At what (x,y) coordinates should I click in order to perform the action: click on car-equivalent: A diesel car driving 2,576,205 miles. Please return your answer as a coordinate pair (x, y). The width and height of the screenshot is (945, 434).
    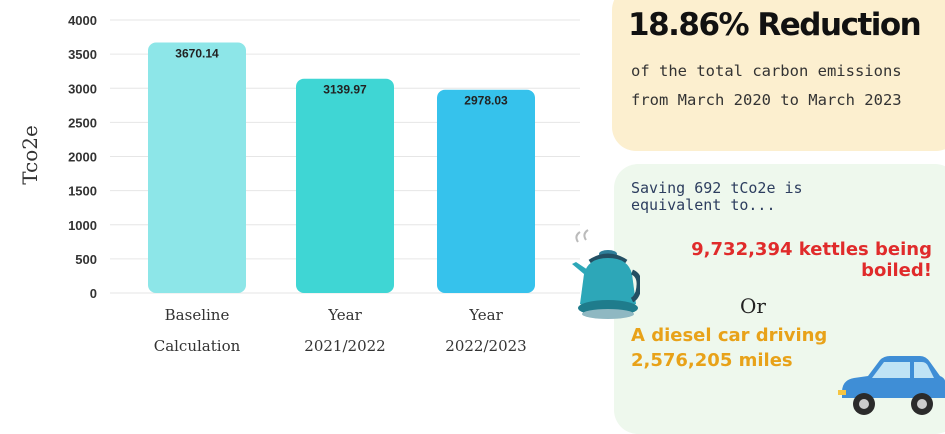
    Looking at the image, I should click on (729, 348).